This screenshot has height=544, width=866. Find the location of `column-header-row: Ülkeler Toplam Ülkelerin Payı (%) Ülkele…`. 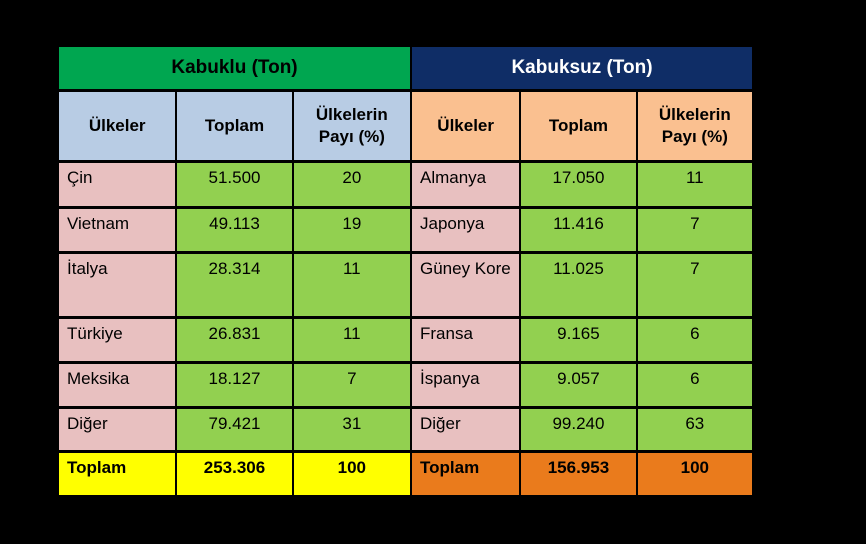

column-header-row: Ülkeler Toplam Ülkelerin Payı (%) Ülkele… is located at coordinates (405, 126).